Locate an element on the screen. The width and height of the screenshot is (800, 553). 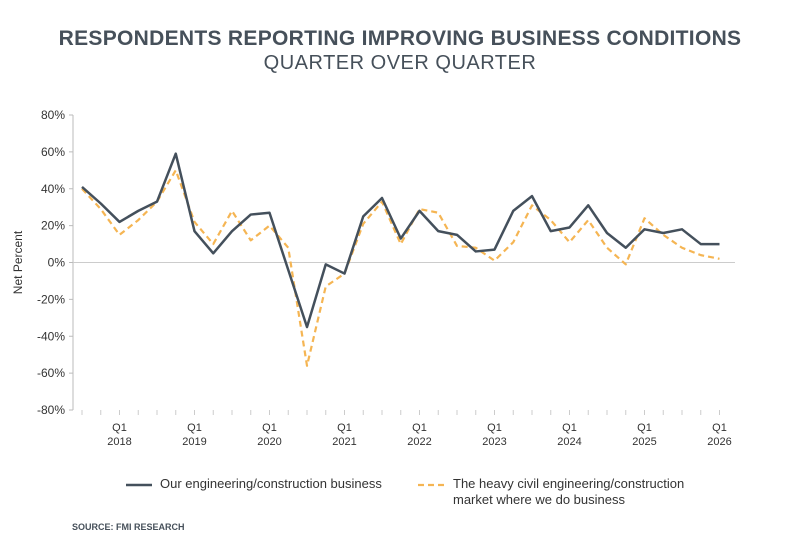
legend-item-series-1: Our engineering/construction business is located at coordinates (271, 483).